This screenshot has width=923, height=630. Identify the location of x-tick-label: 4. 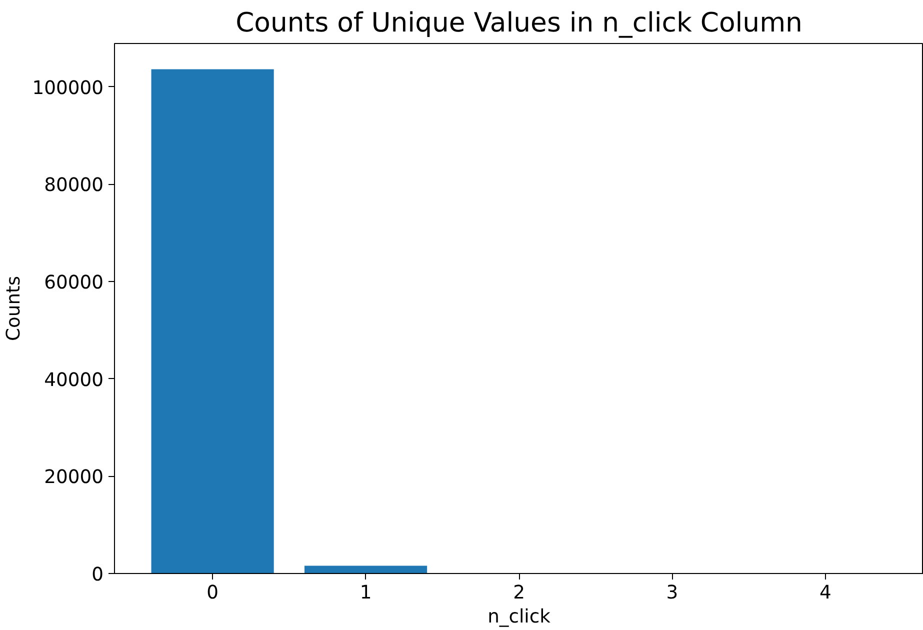
(826, 593).